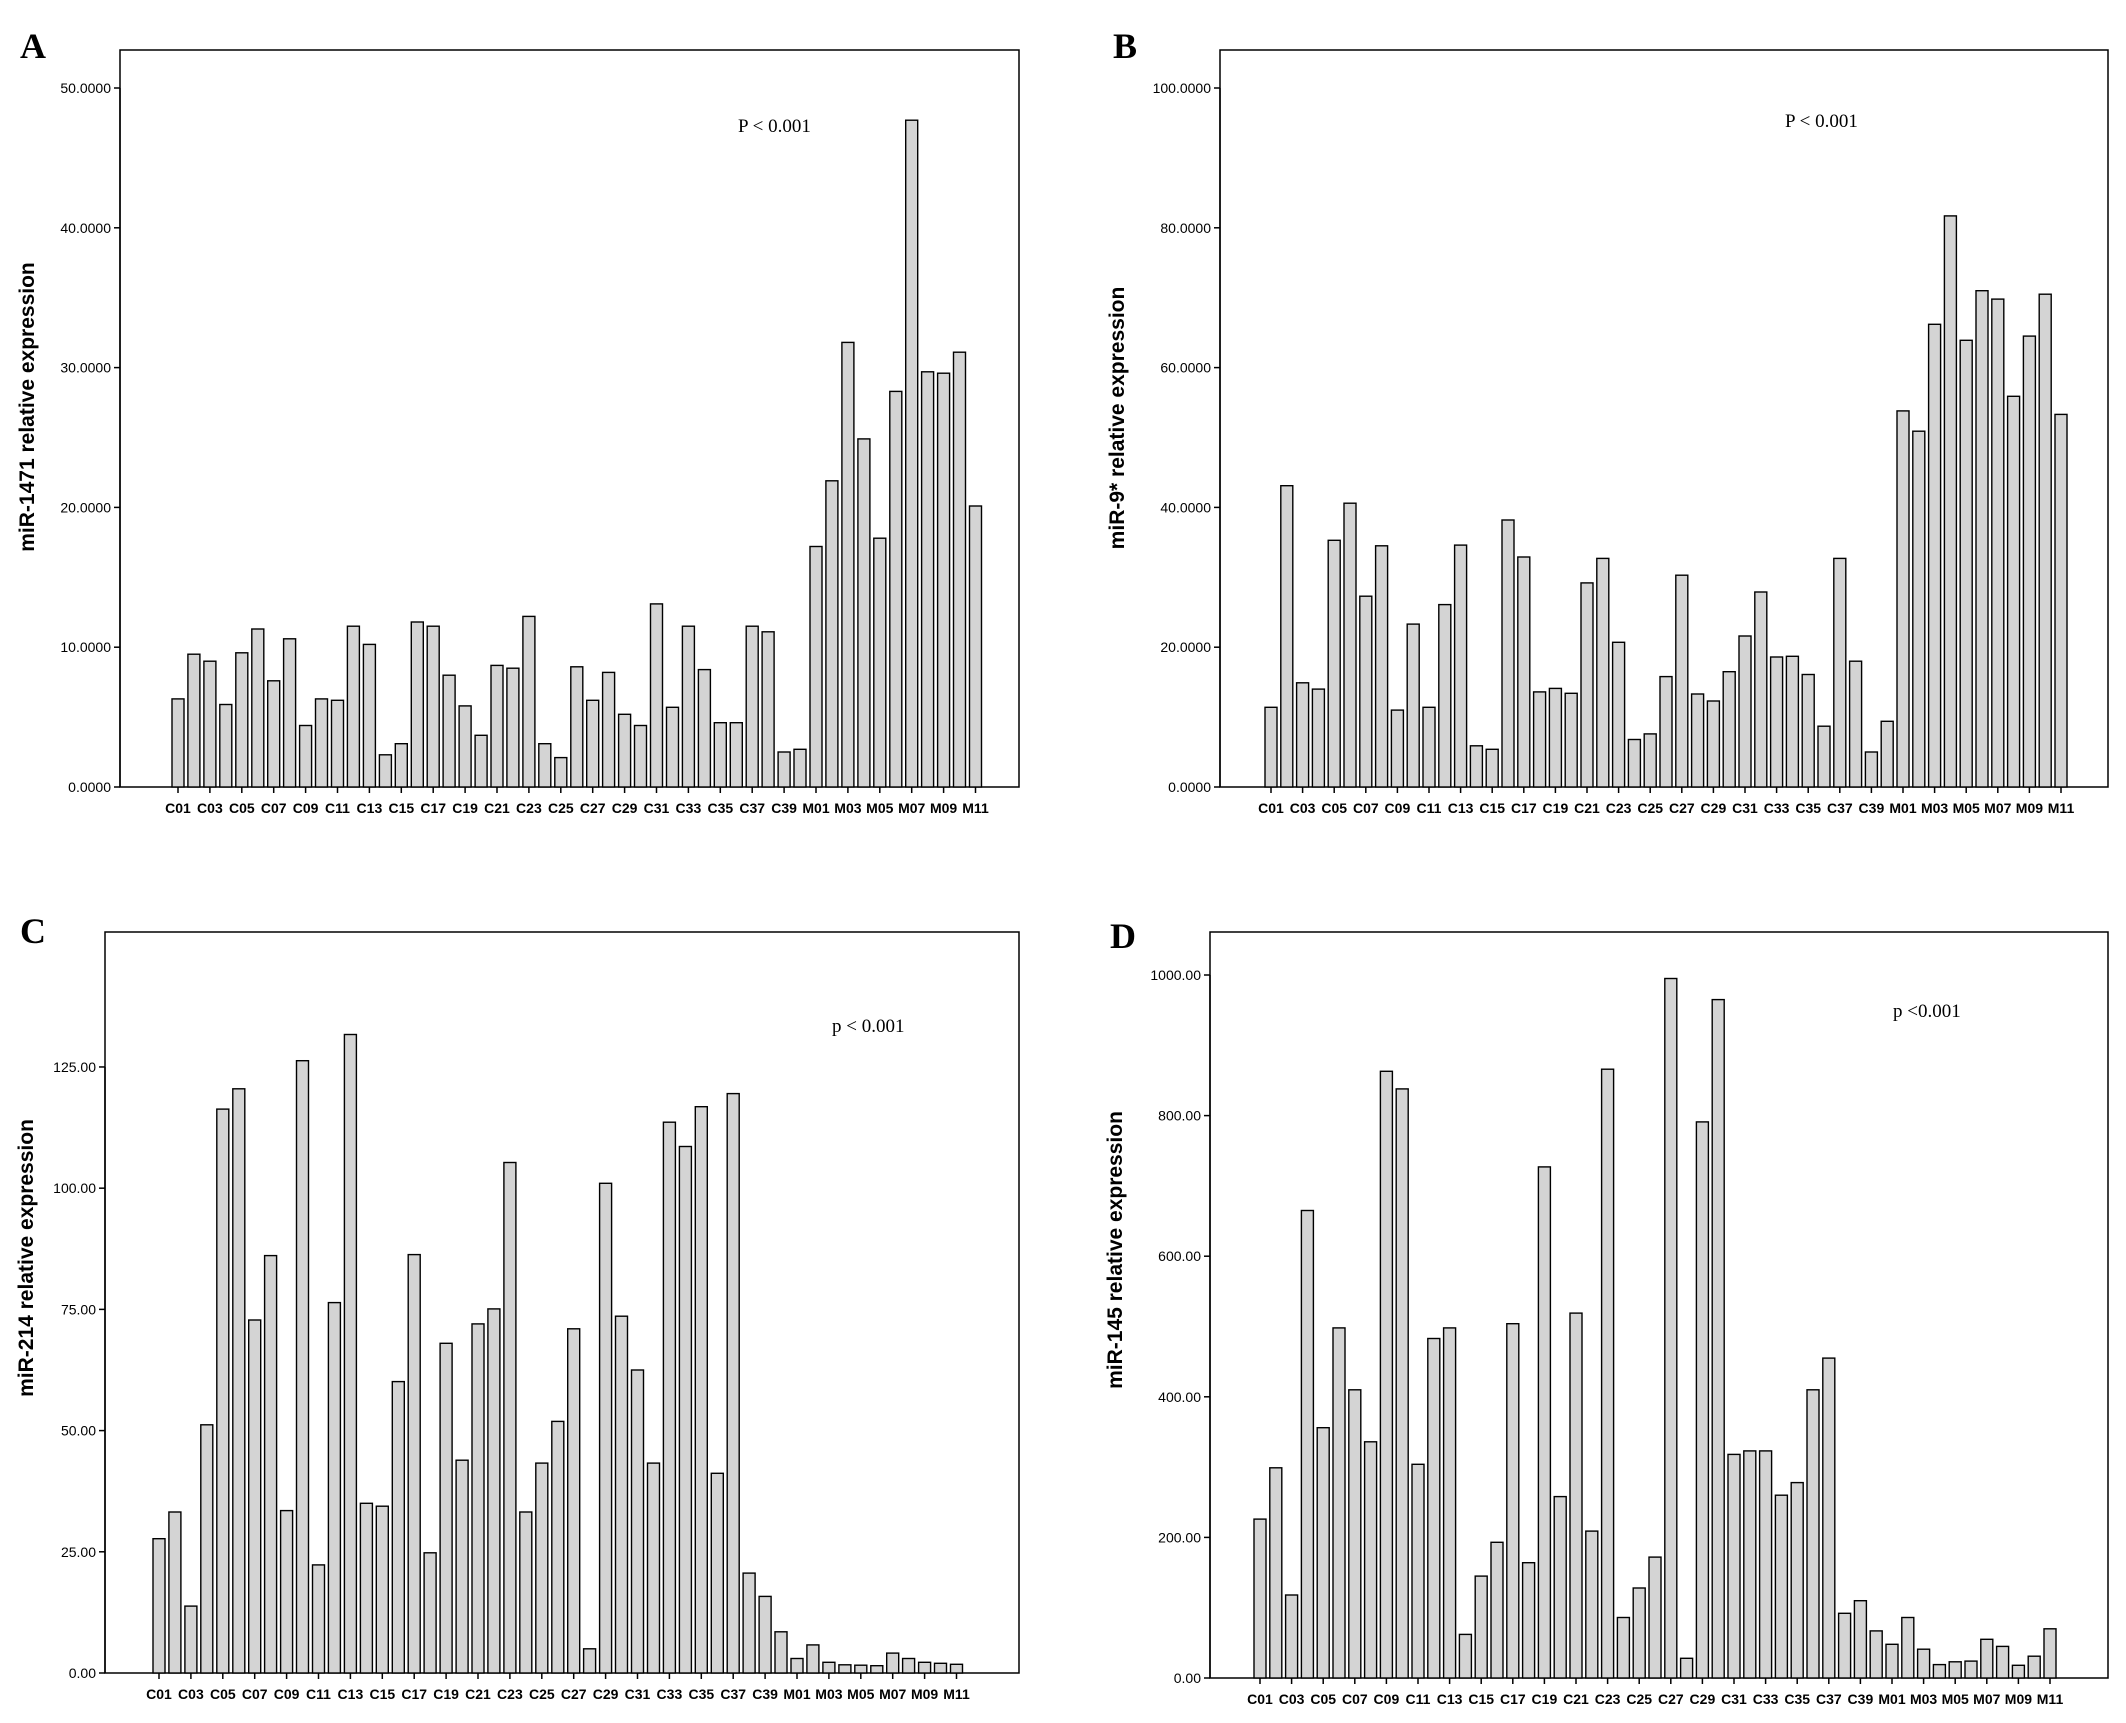 This screenshot has width=2126, height=1723. What do you see at coordinates (1813, 1534) in the screenshot?
I see `bar-C36` at bounding box center [1813, 1534].